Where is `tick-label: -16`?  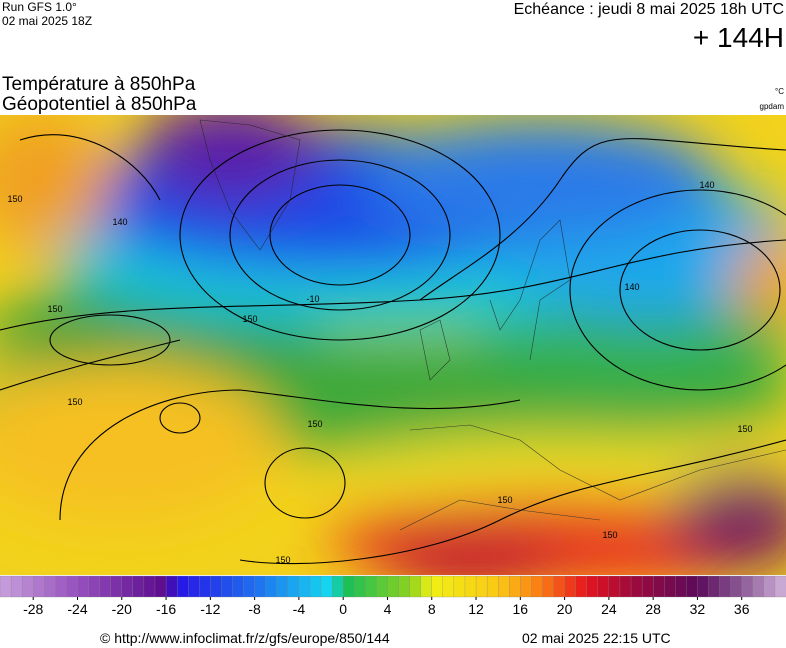 tick-label: -16 is located at coordinates (166, 609).